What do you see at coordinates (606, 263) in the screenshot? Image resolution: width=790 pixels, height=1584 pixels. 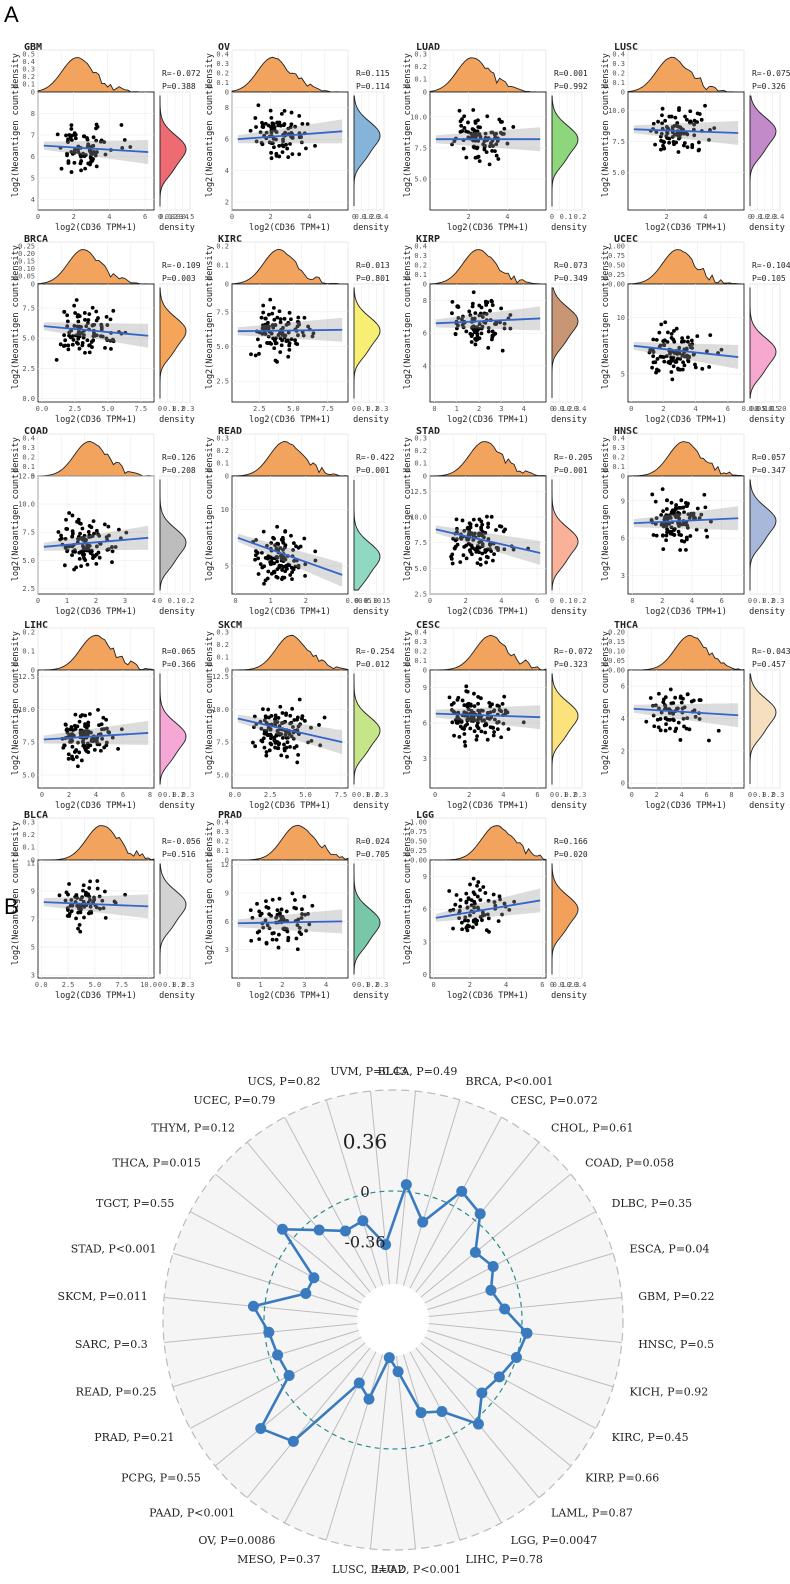 I see `top-density-label: density` at bounding box center [606, 263].